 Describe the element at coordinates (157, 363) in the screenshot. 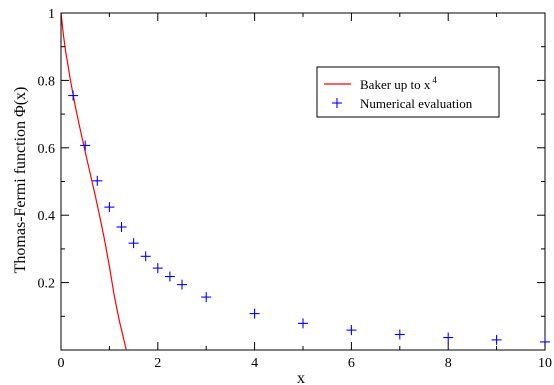

I see `x-tick-label: 2` at that location.